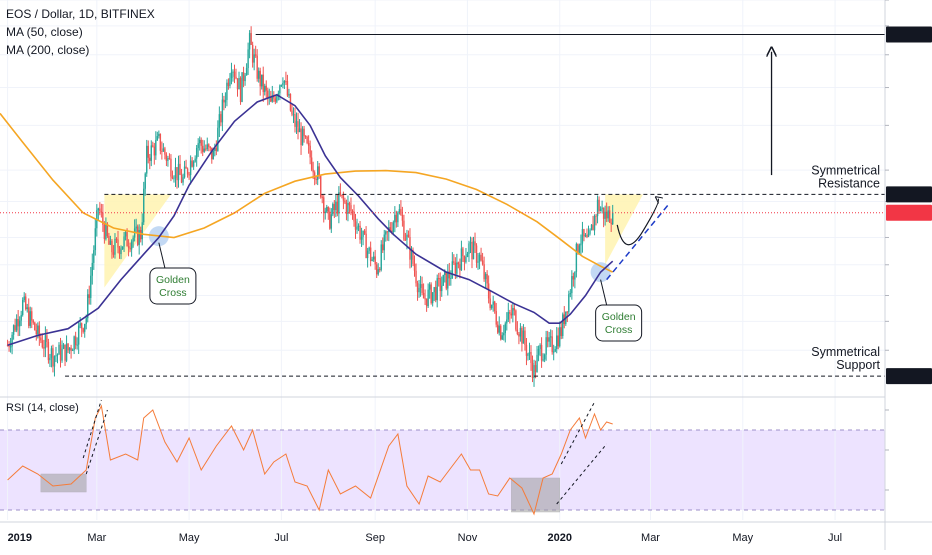  What do you see at coordinates (858, 365) in the screenshot?
I see `support-label-line2: Support` at bounding box center [858, 365].